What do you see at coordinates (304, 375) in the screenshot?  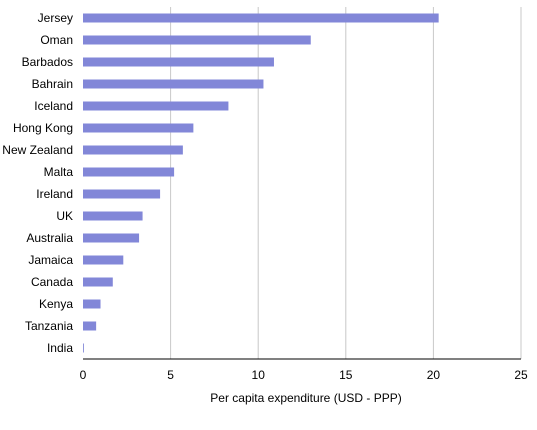 I see `x-tick-labels: 0 5 10 15 20 25` at bounding box center [304, 375].